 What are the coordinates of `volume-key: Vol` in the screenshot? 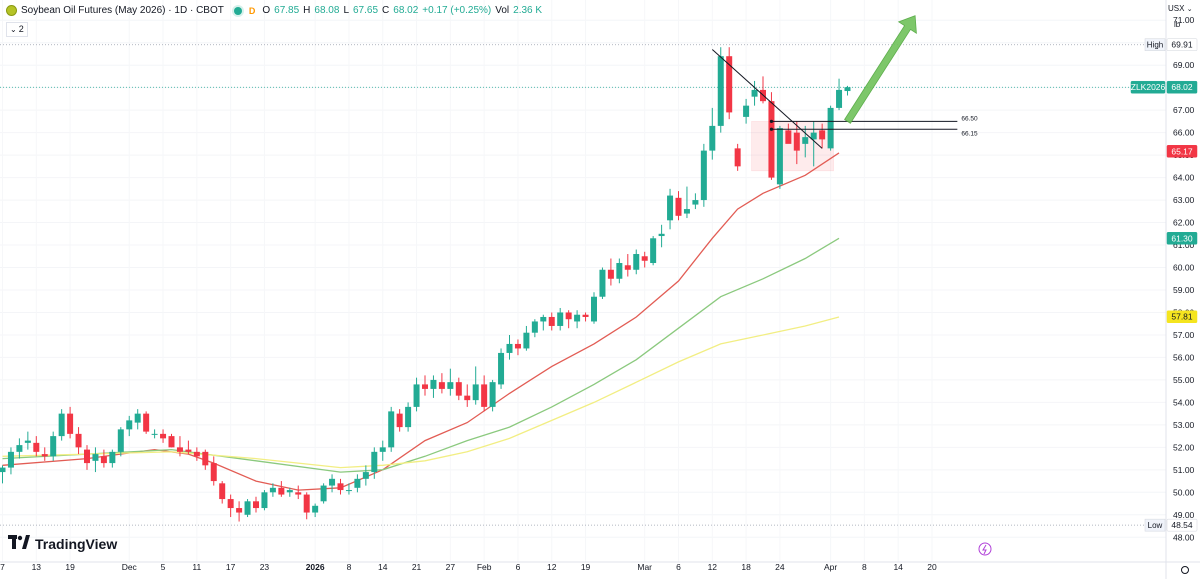 It's located at (502, 10).